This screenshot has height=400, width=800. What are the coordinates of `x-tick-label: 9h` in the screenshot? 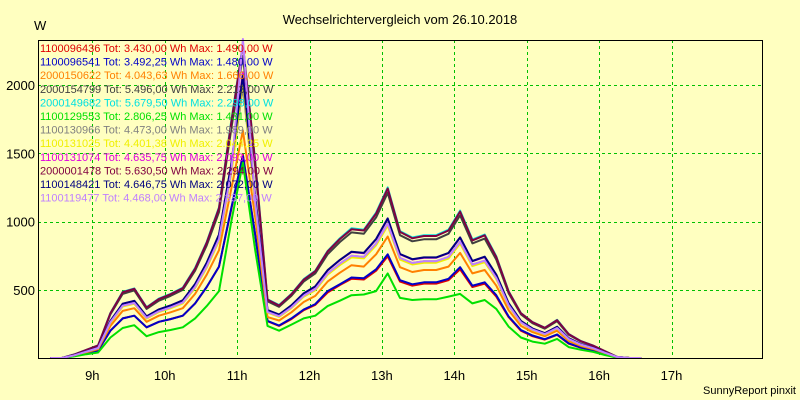 It's located at (92, 375).